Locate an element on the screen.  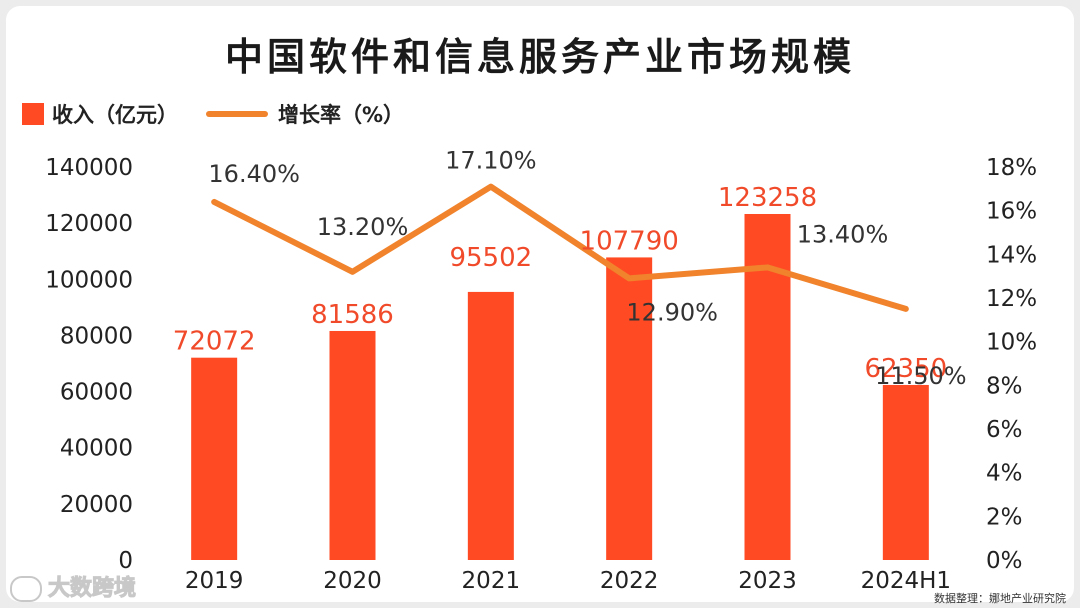
right-axis-tick-label: 0% is located at coordinates (1004, 561).